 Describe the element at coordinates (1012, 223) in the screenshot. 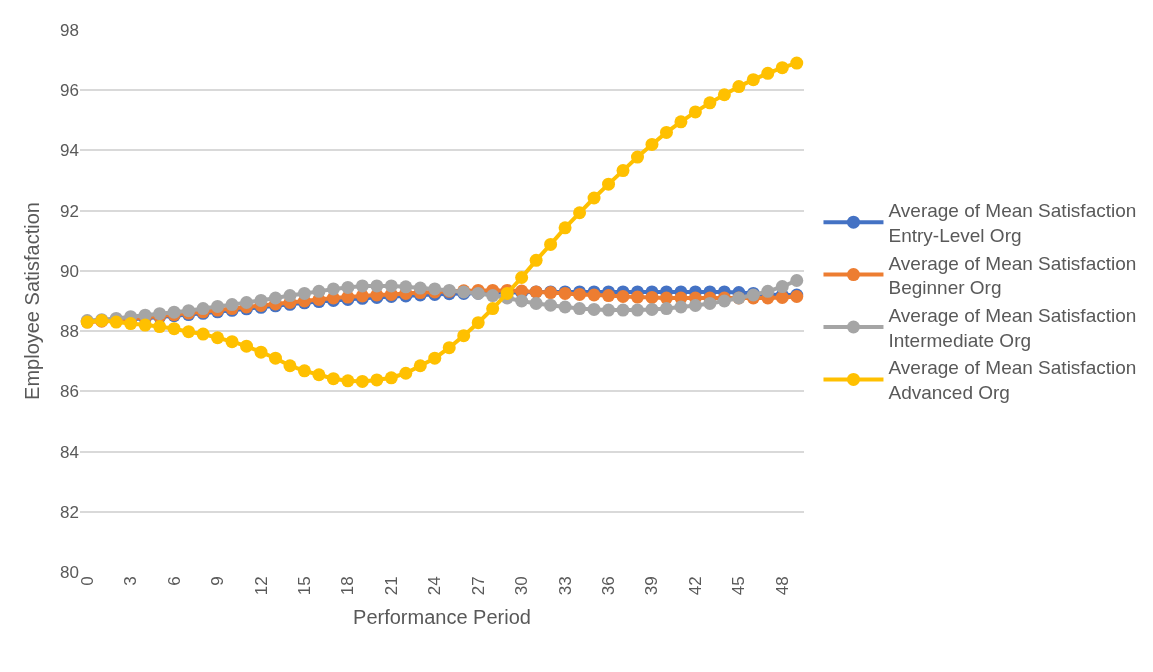

I see `legend-label: Average of Mean Satisfaction Entry-Level Org` at that location.